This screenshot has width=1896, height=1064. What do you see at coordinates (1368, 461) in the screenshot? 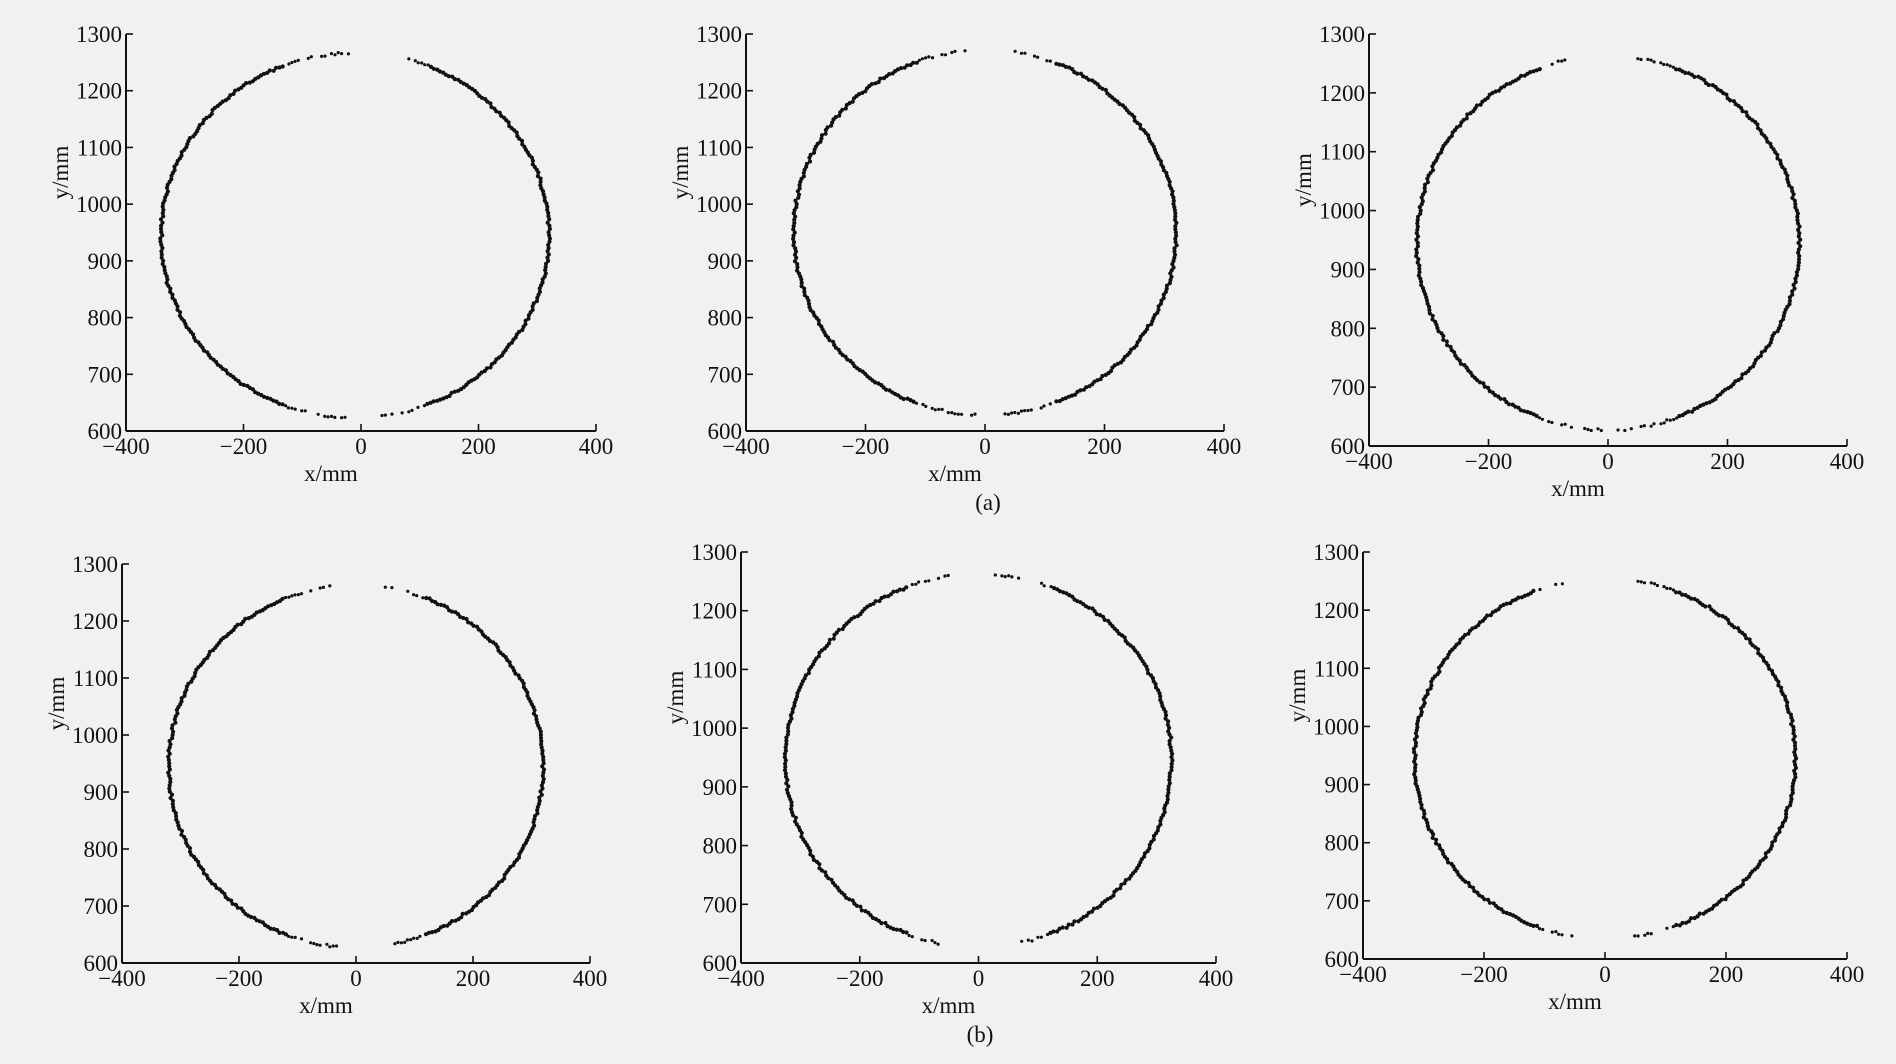
I see `x-tick-label: −400` at bounding box center [1368, 461].